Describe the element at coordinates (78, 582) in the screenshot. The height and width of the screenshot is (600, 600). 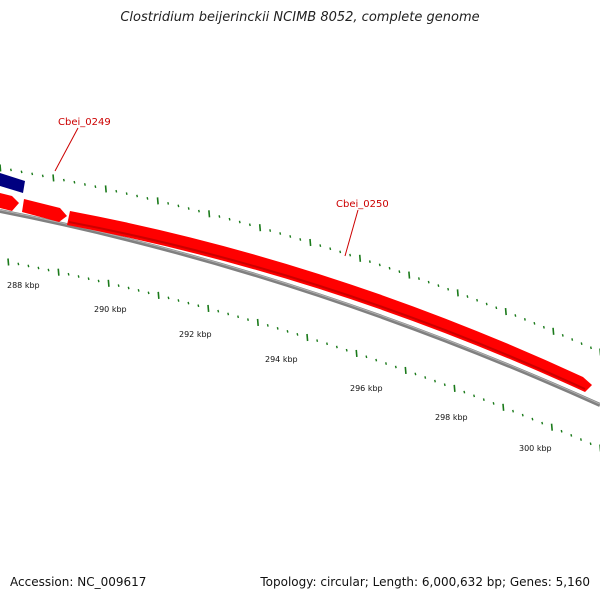
I see `accession-text: Accession: NC_009617` at that location.